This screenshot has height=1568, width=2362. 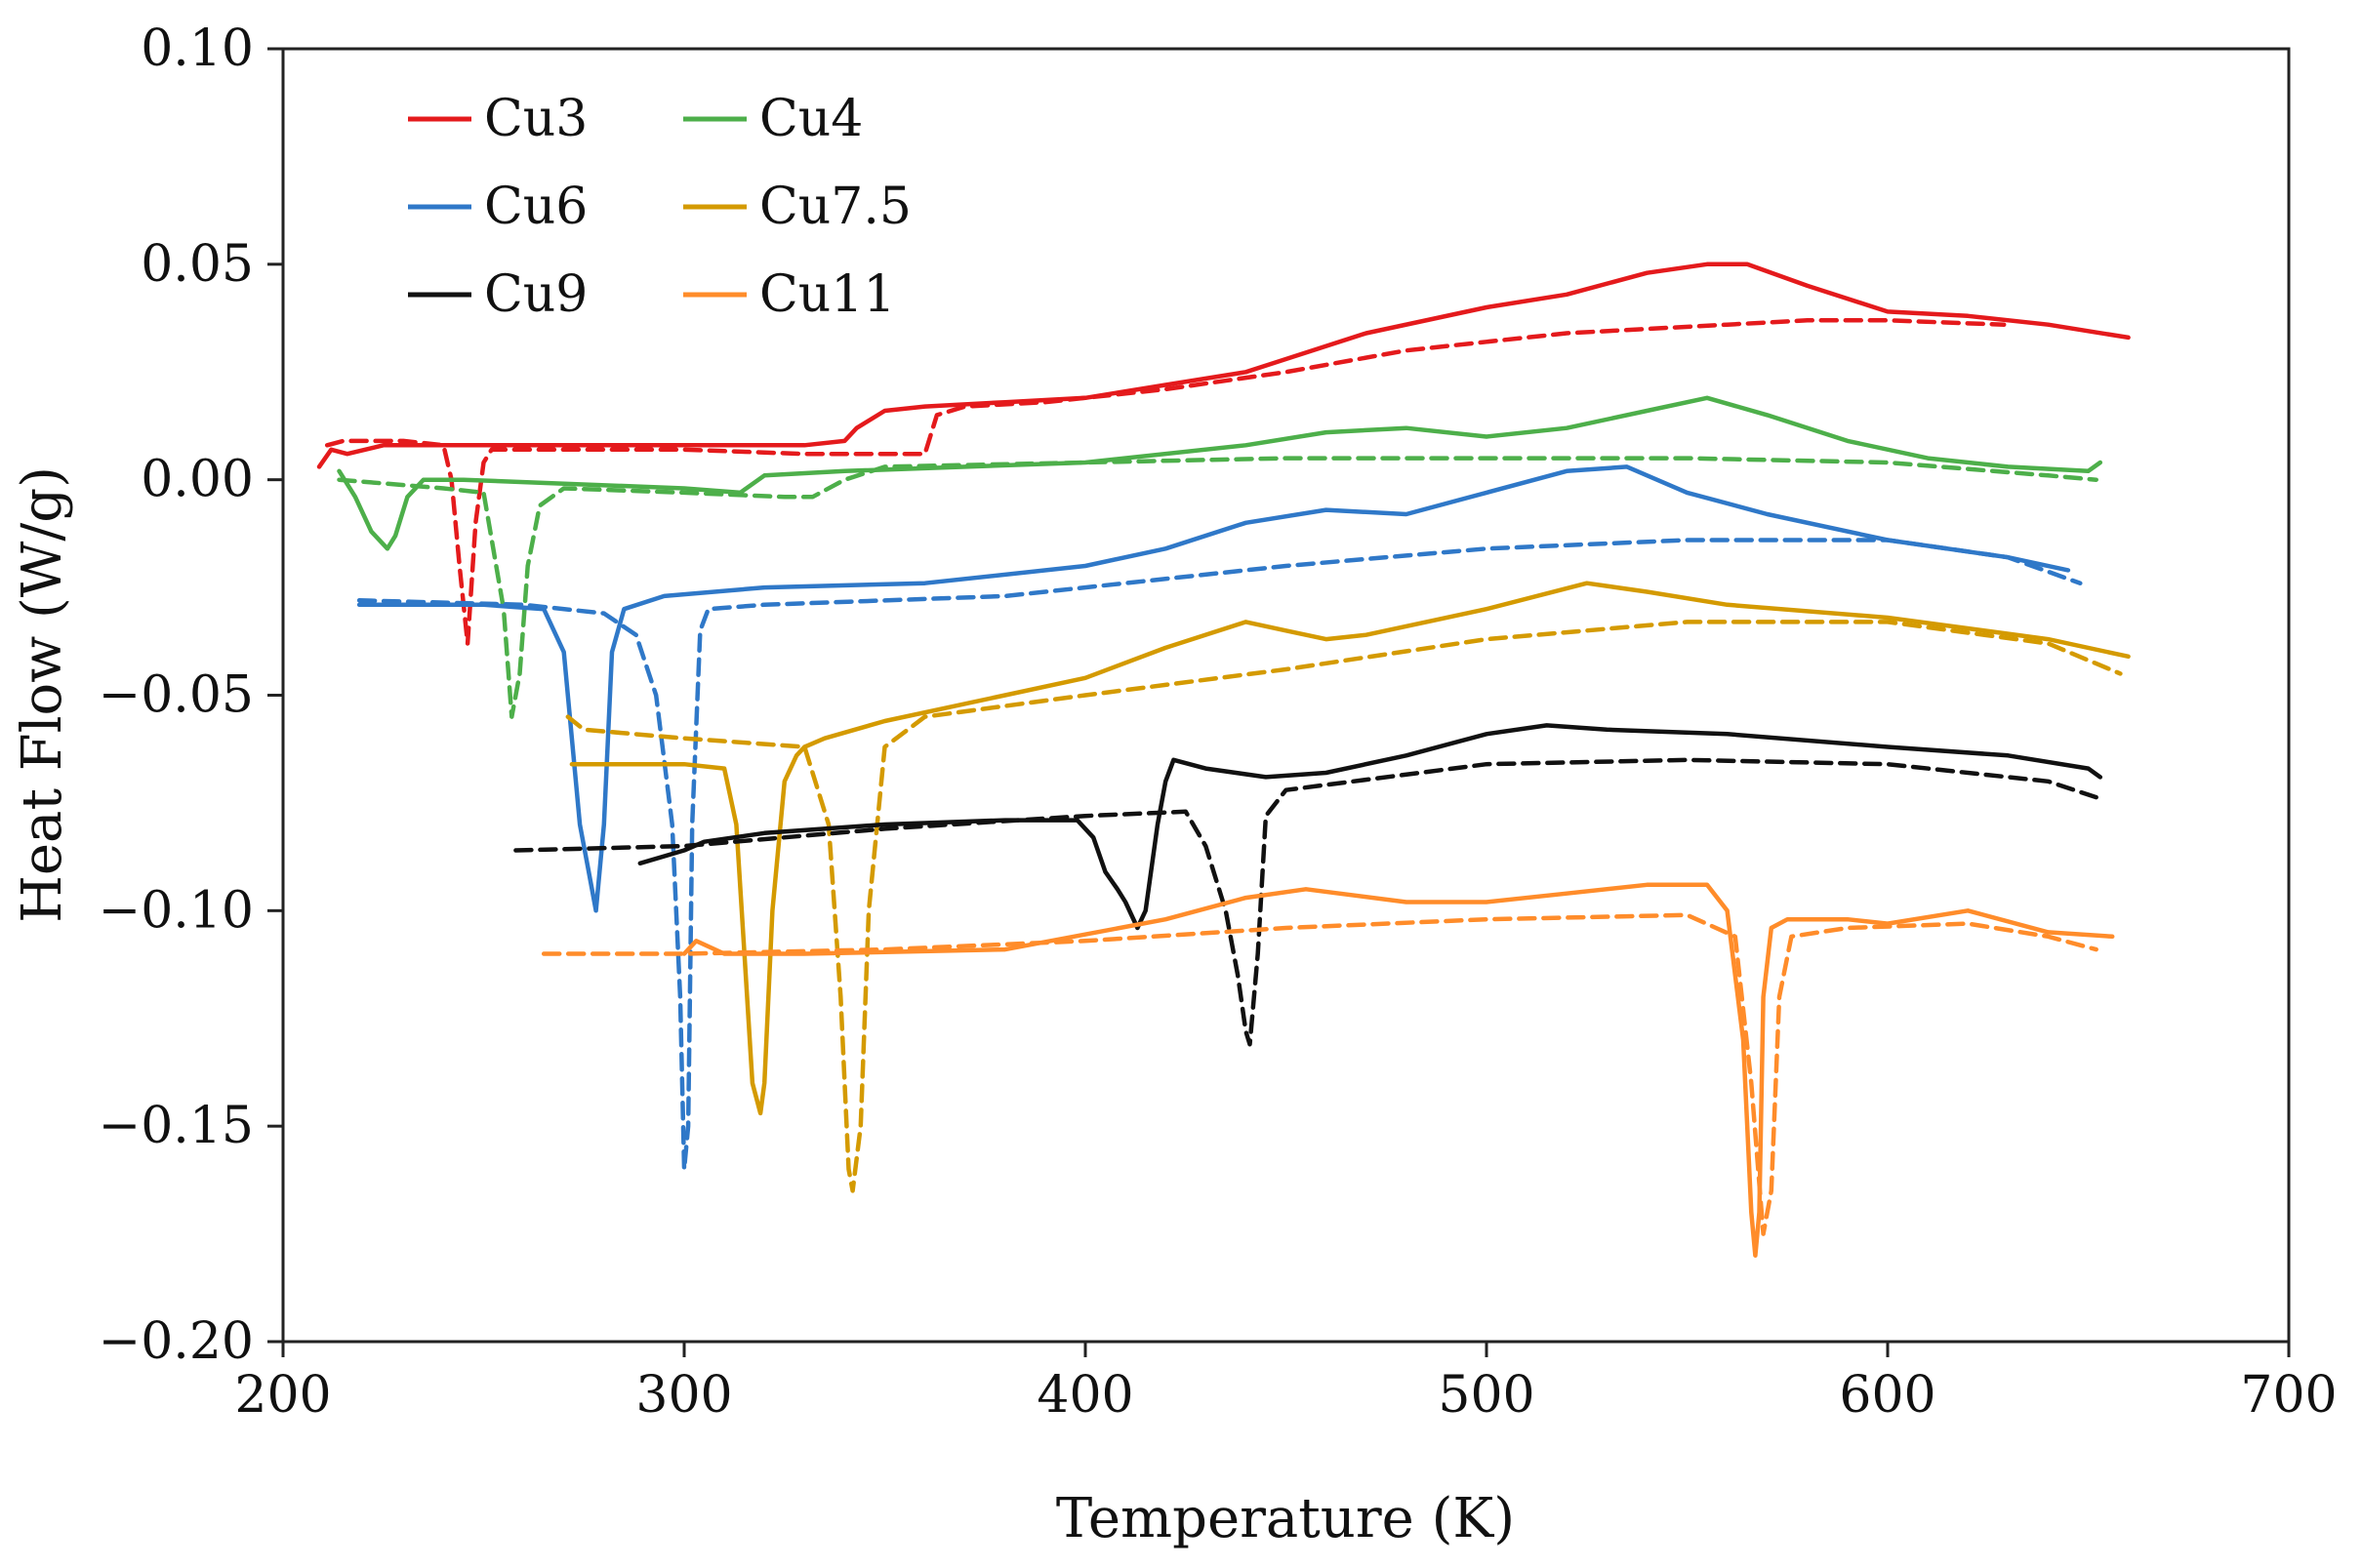 What do you see at coordinates (176, 695) in the screenshot?
I see `y-tick-label: −0.05` at bounding box center [176, 695].